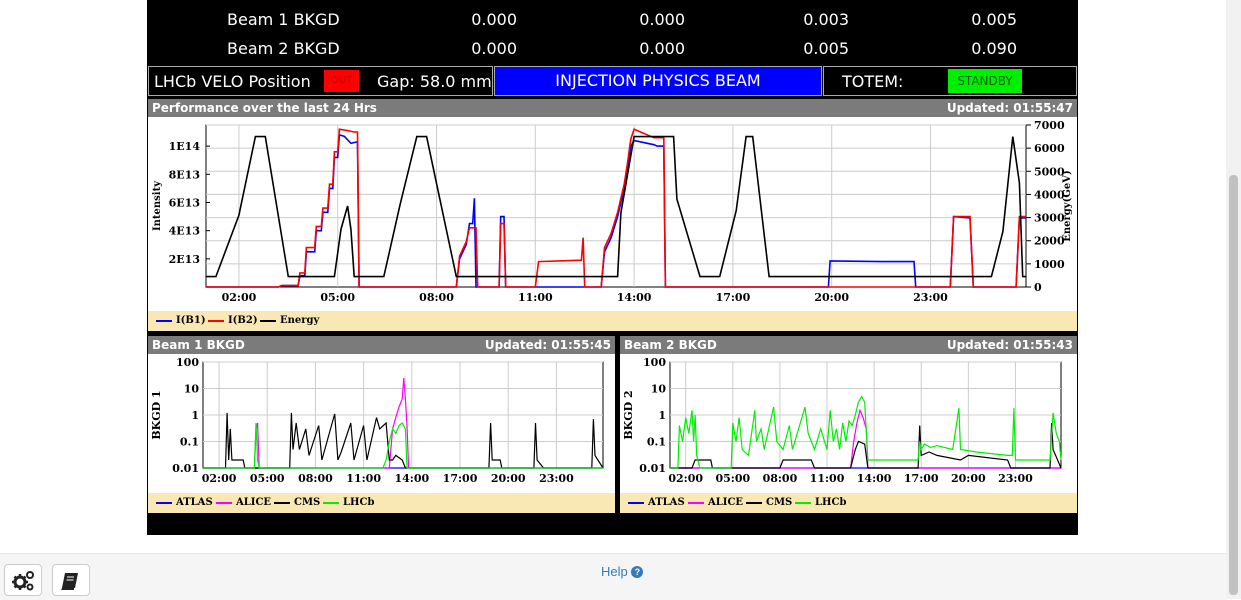 The image size is (1241, 600). Describe the element at coordinates (434, 81) in the screenshot. I see `gap-value: Gap: 58.0 mm` at that location.